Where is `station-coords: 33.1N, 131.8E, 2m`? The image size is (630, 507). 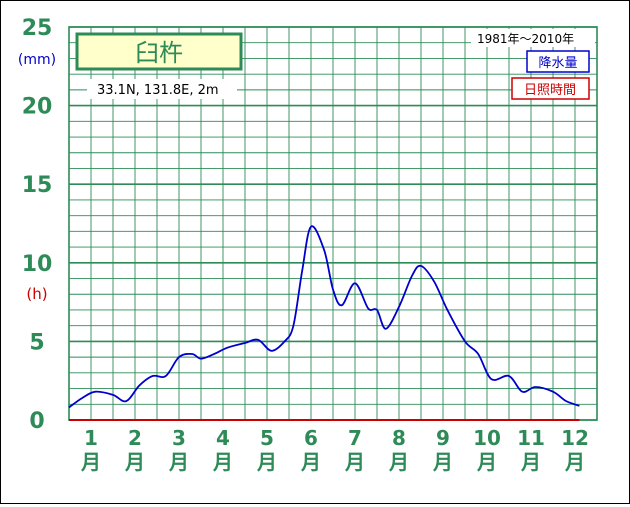 station-coords: 33.1N, 131.8E, 2m is located at coordinates (158, 90).